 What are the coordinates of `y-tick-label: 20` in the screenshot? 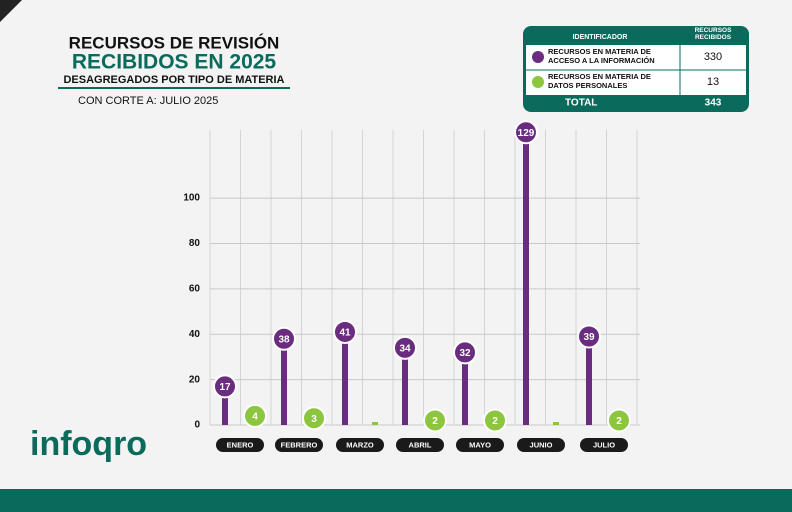 It's located at (195, 379).